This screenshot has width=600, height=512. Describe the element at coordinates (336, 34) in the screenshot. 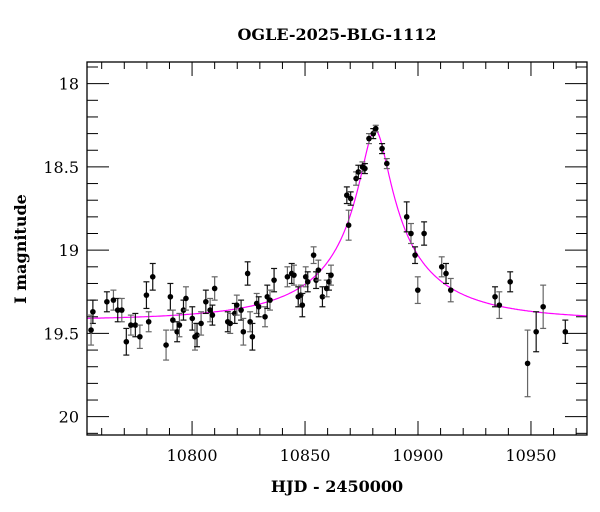

I see `chart-title: OGLE-2025-BLG-1112` at that location.